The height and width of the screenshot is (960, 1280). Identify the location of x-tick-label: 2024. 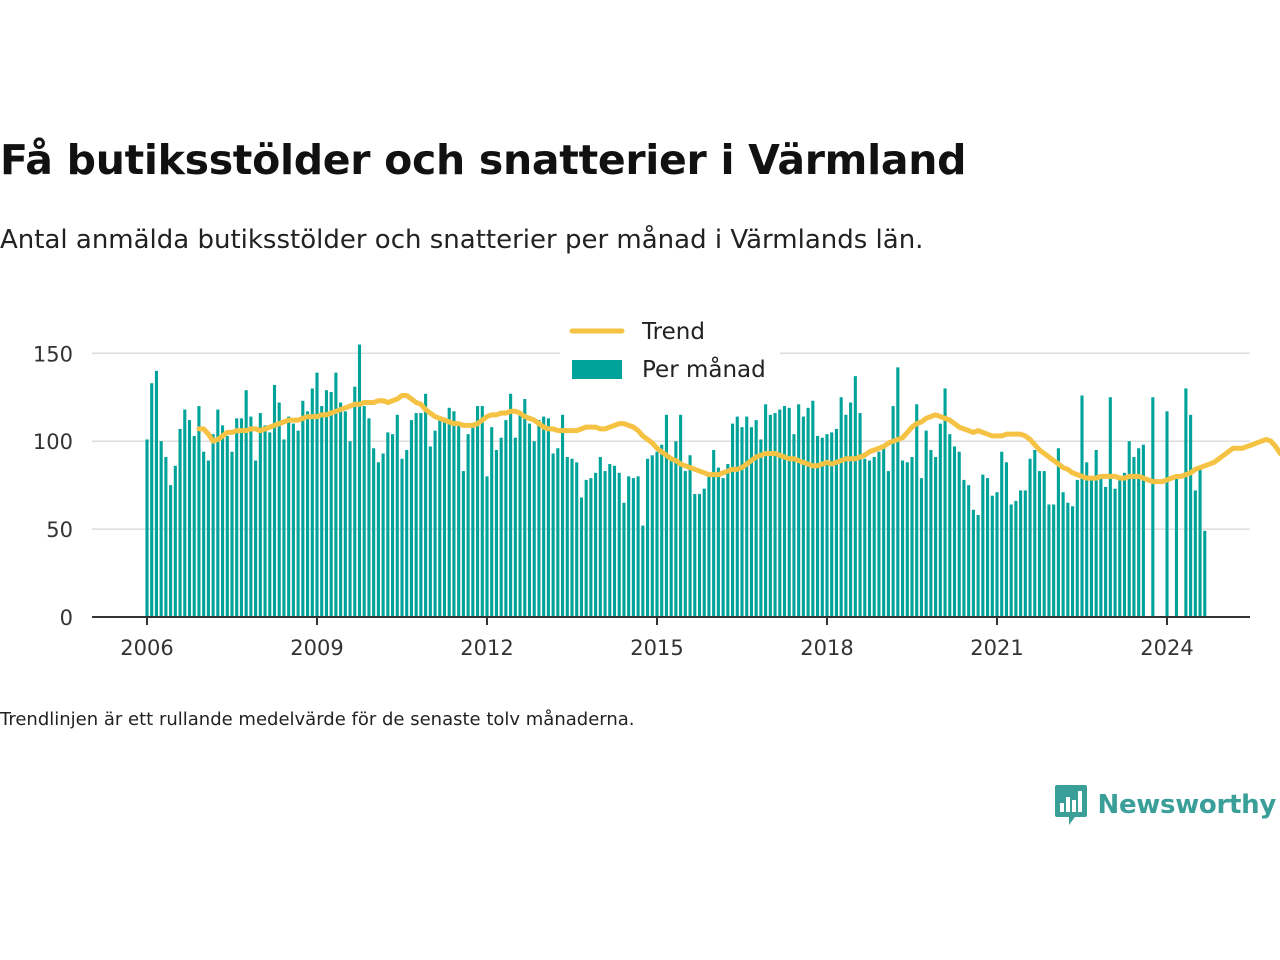
(1166, 648).